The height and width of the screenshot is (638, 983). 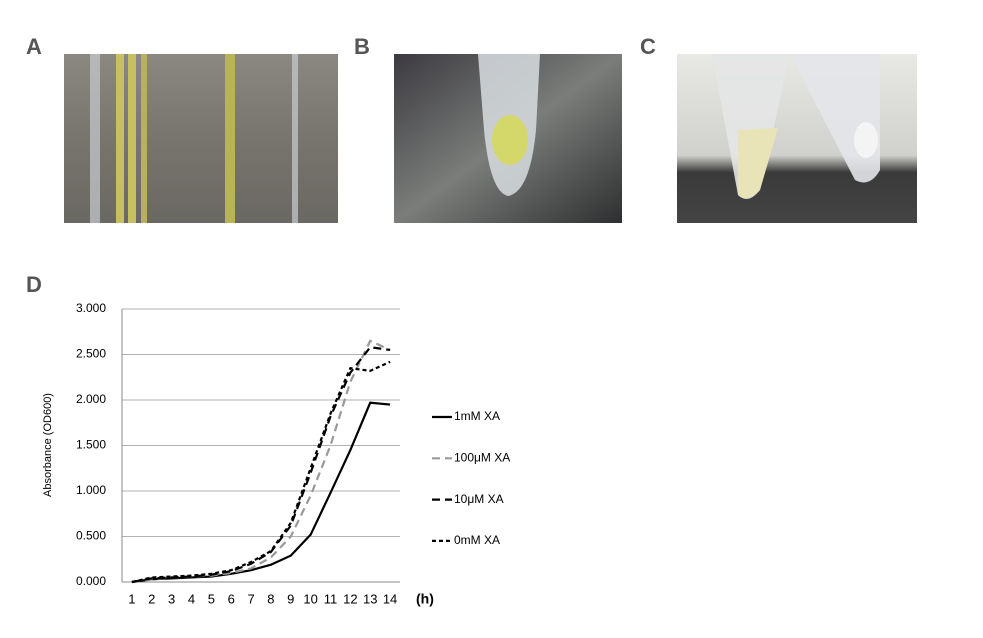 What do you see at coordinates (477, 540) in the screenshot?
I see `legend-label: 0mM XA` at bounding box center [477, 540].